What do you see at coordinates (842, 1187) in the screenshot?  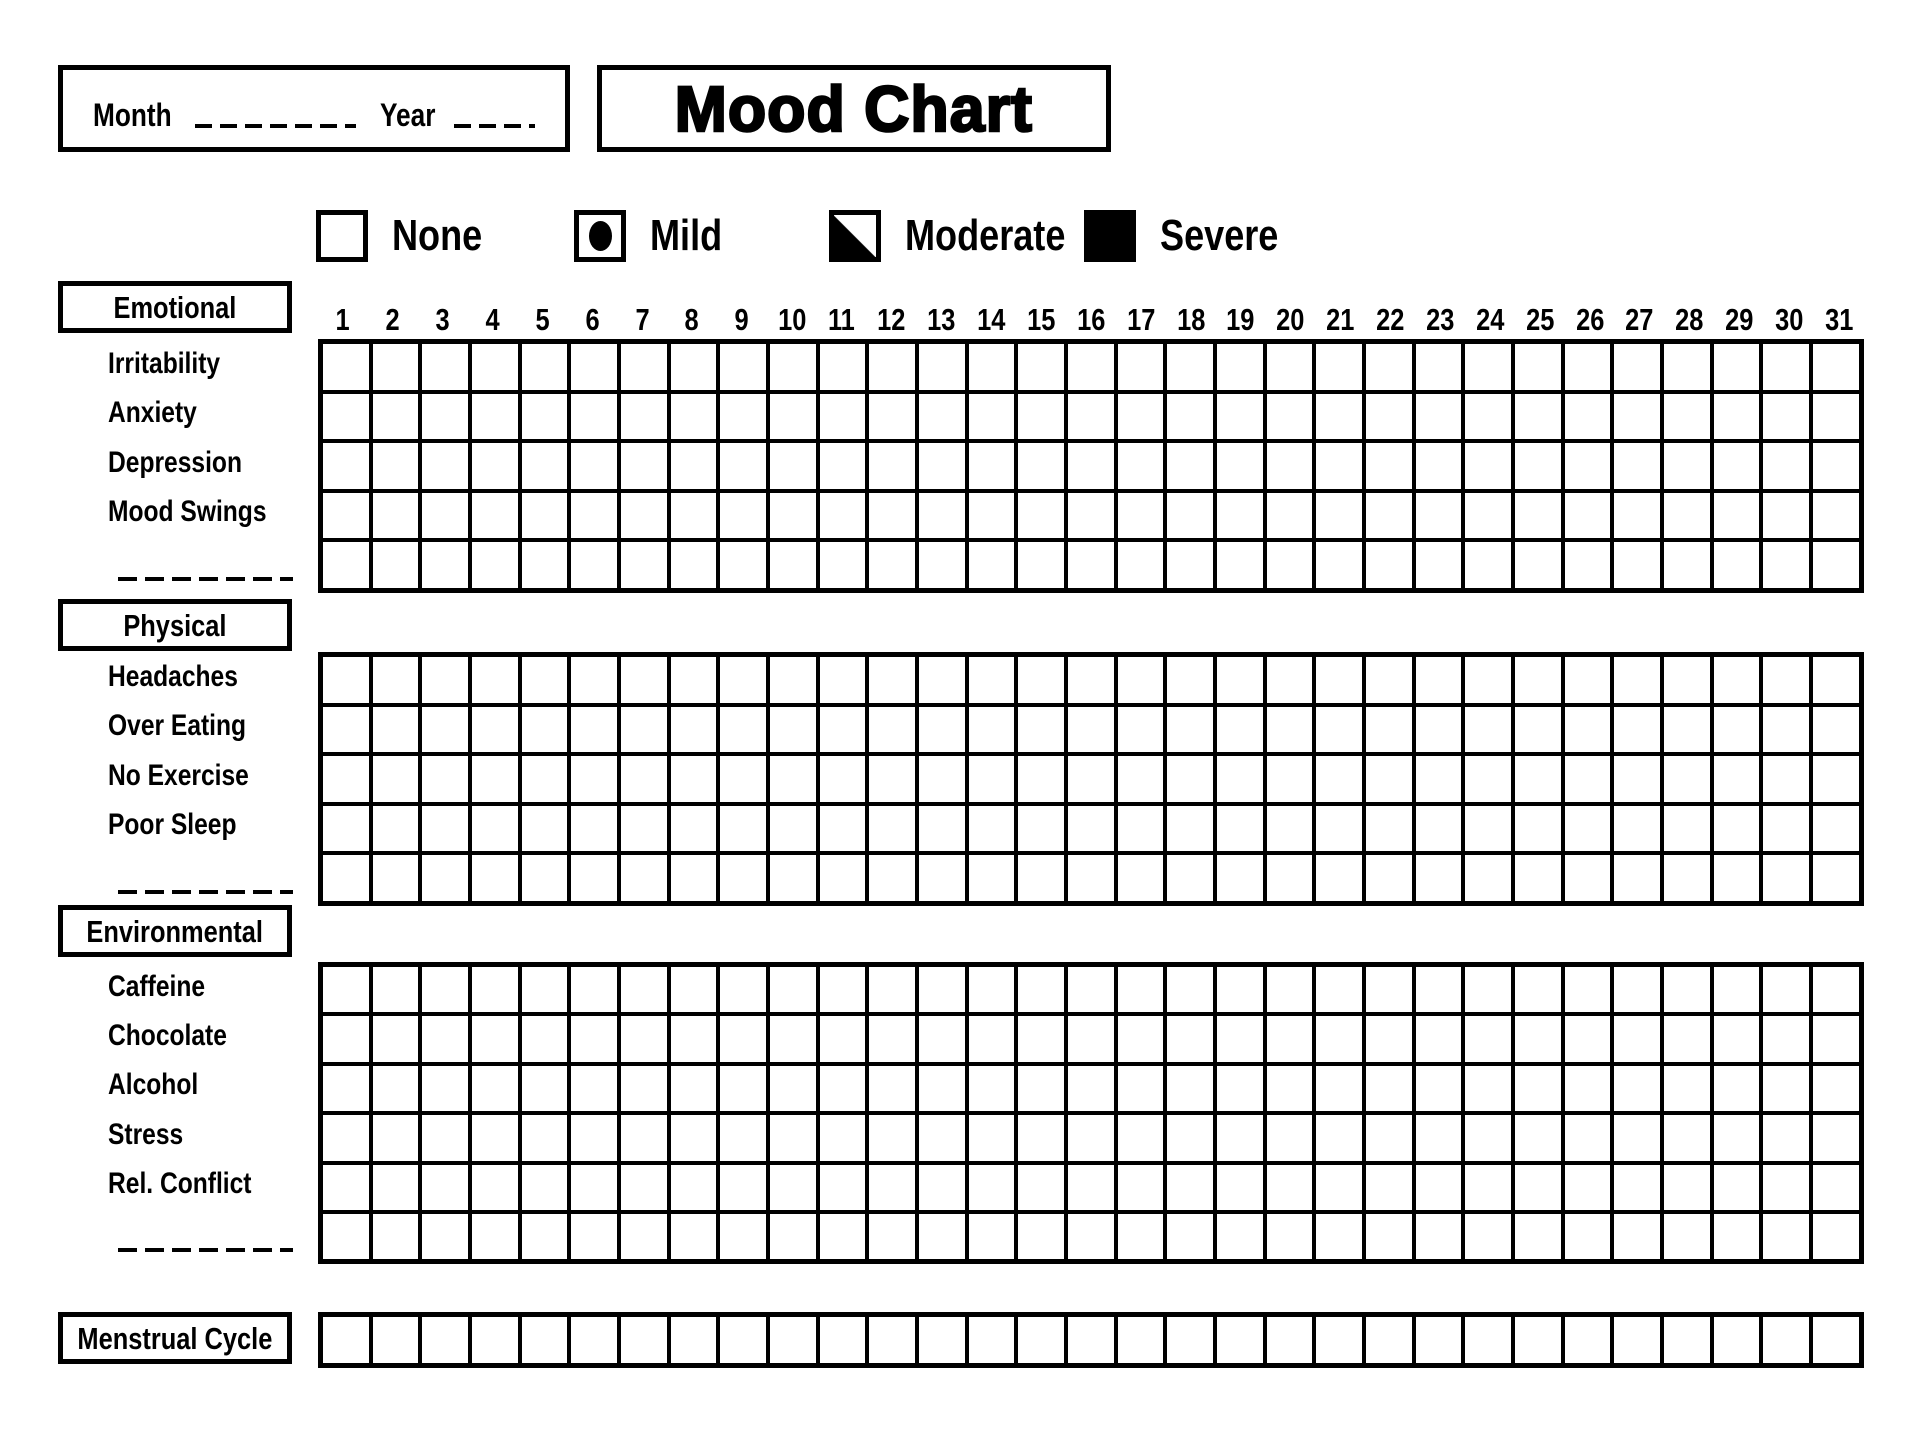 I see `grid-cell-environmental-r5-day11` at bounding box center [842, 1187].